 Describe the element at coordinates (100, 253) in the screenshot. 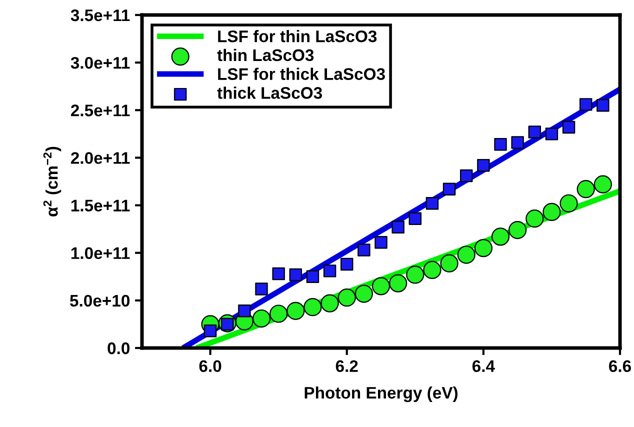

I see `y-tick-label: 1.0e+11` at that location.